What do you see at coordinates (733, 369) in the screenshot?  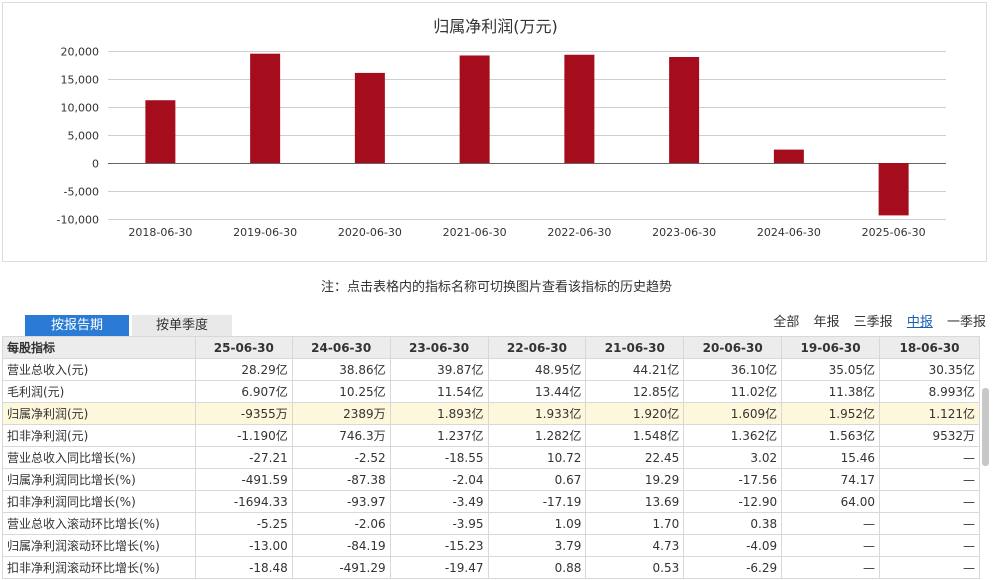 I see `table-cell: 36.10亿` at bounding box center [733, 369].